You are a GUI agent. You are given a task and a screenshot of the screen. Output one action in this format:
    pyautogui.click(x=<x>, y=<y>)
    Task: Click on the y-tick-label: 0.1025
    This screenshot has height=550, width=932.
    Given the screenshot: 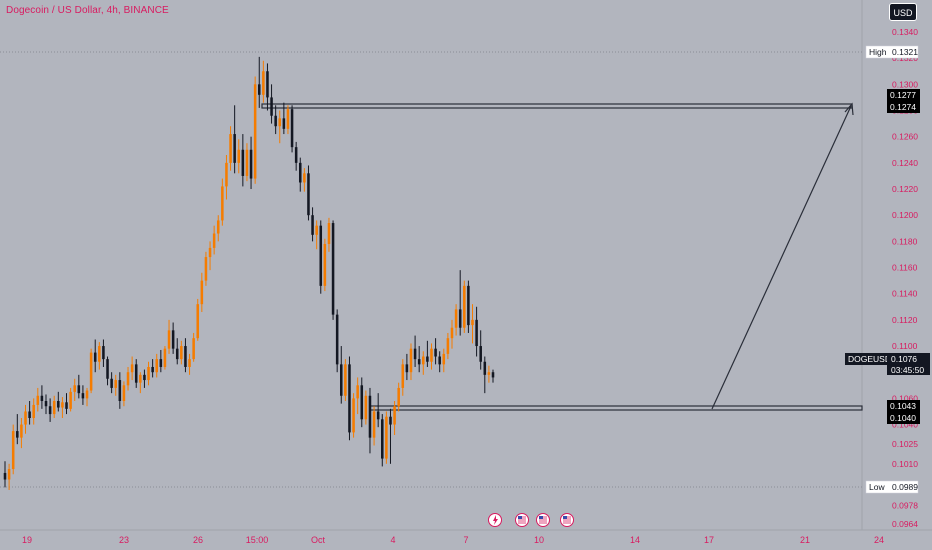 What is the action you would take?
    pyautogui.click(x=905, y=444)
    